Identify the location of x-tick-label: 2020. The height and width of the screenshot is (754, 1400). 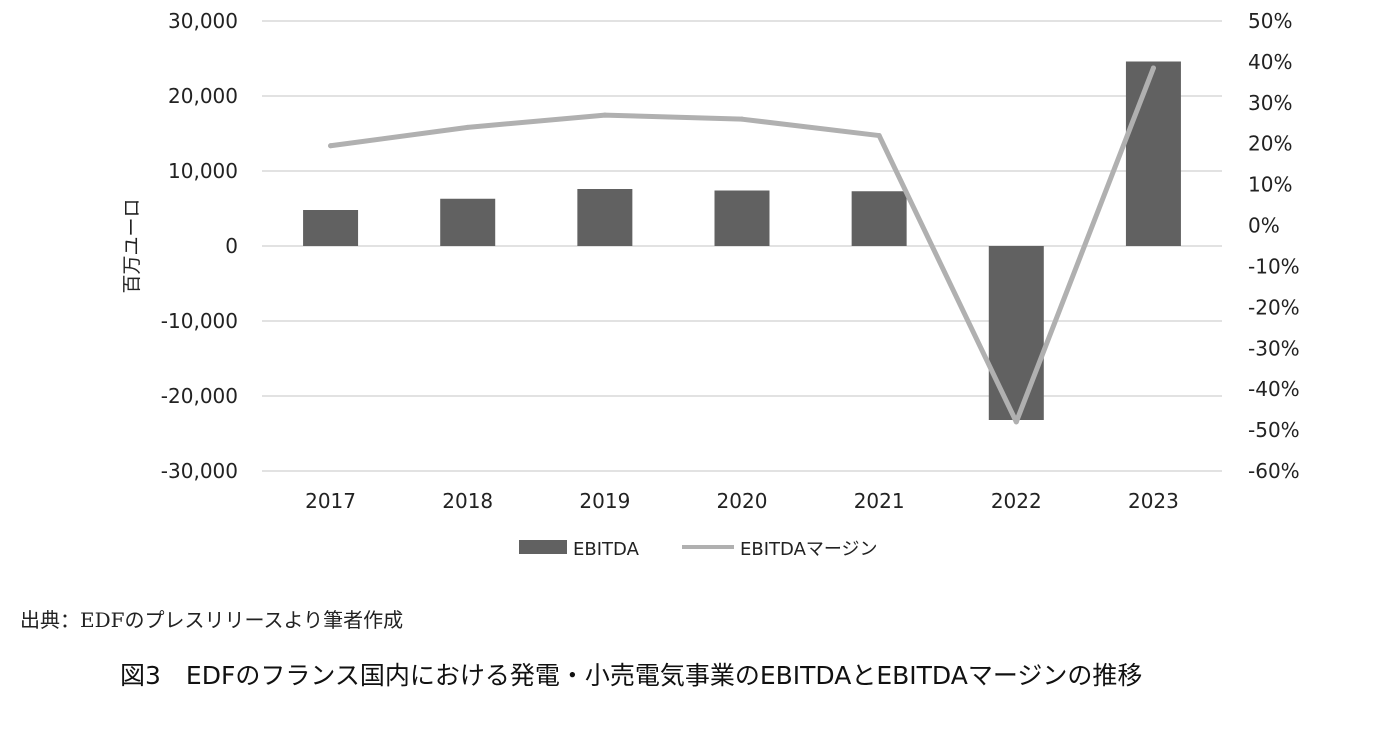
(742, 501).